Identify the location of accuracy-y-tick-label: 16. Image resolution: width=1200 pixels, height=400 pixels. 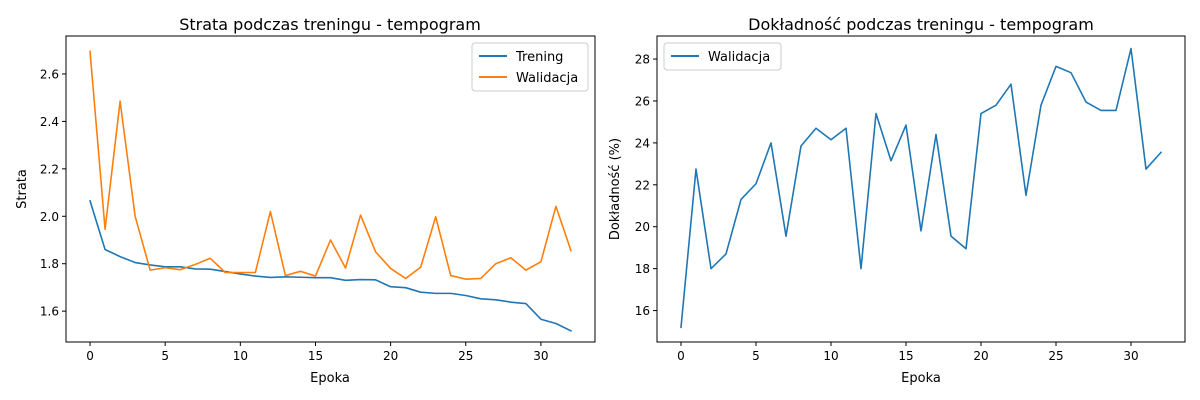
(642, 311).